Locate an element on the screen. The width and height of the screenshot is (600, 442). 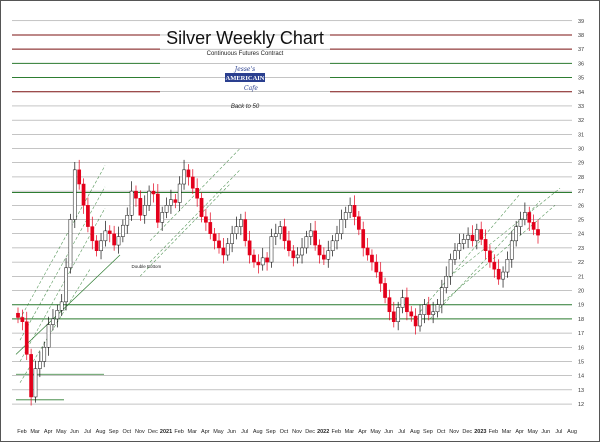
x-label-24: Feb is located at coordinates (336, 432).